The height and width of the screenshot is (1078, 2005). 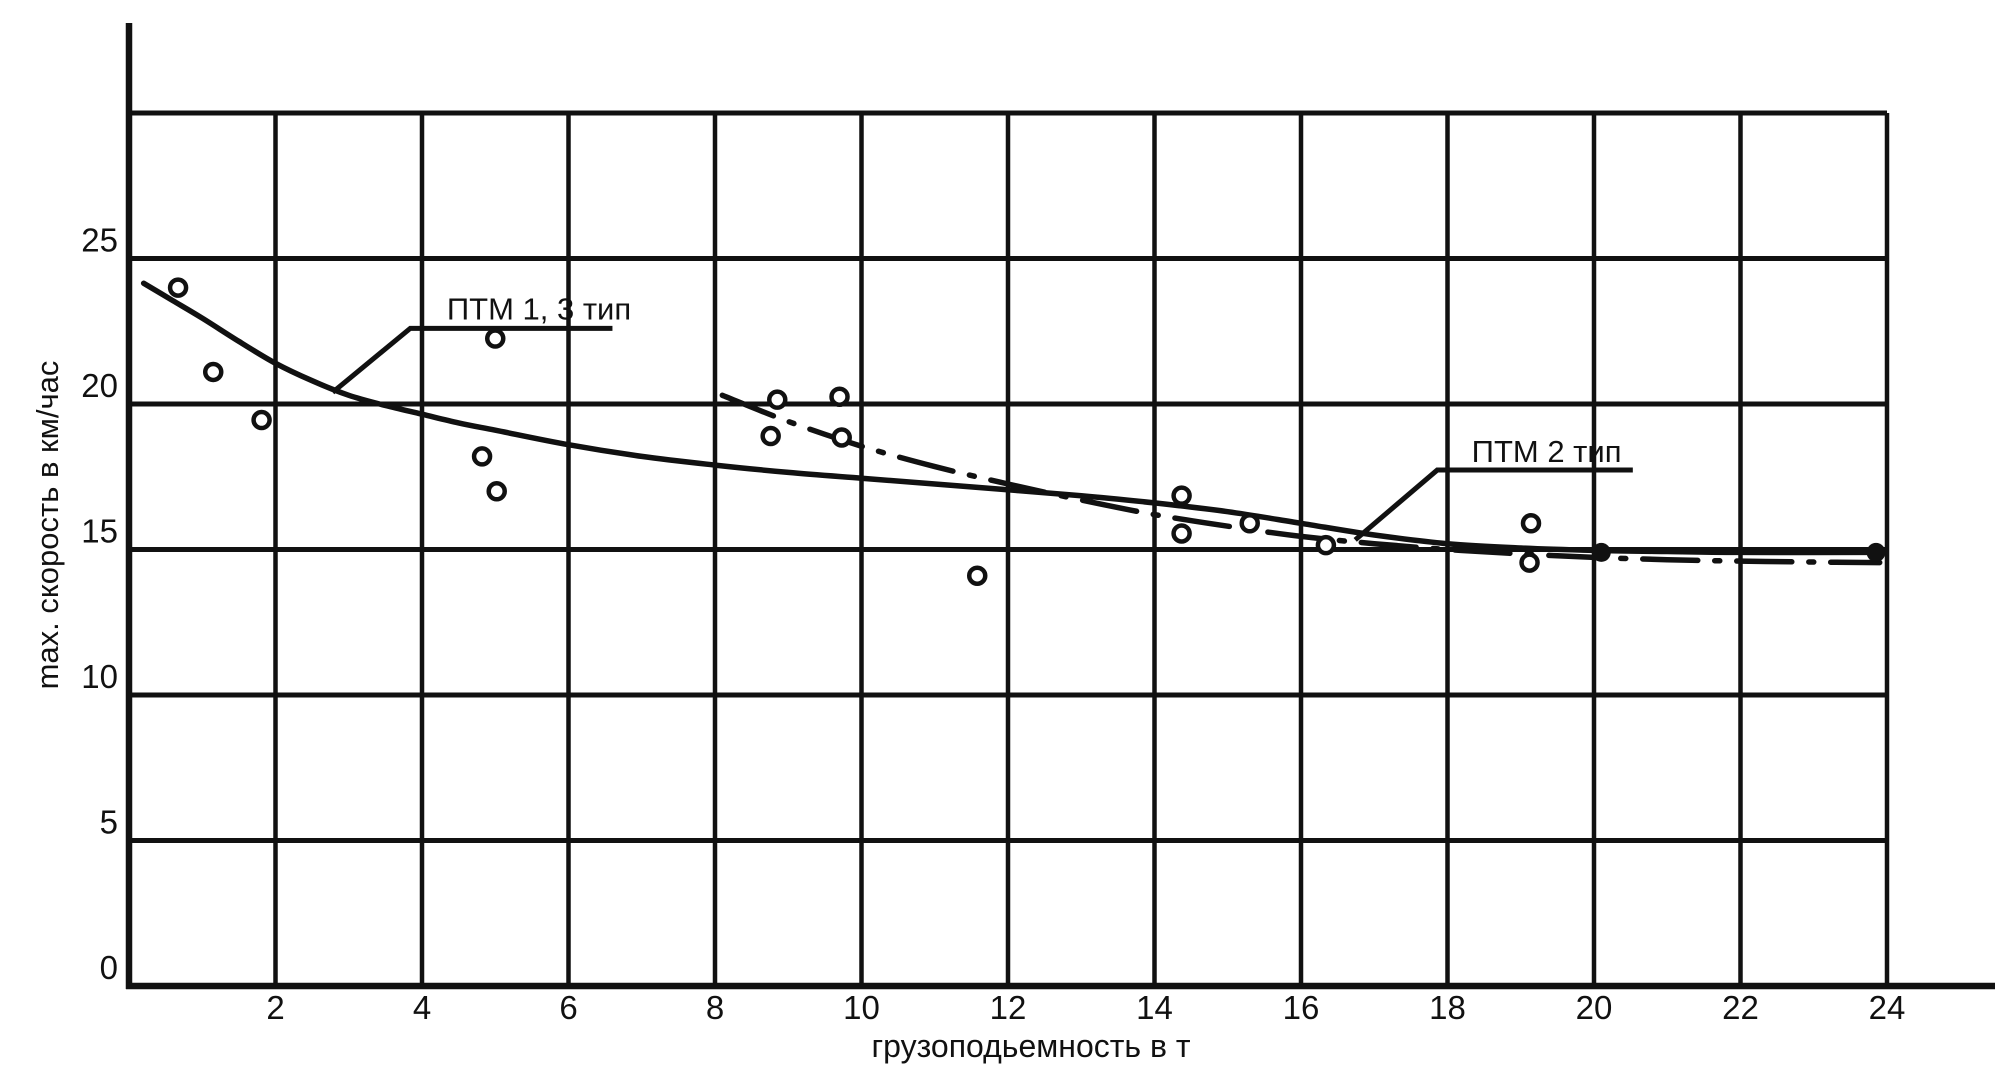 What do you see at coordinates (1008, 1007) in the screenshot?
I see `x-tick-label: 12` at bounding box center [1008, 1007].